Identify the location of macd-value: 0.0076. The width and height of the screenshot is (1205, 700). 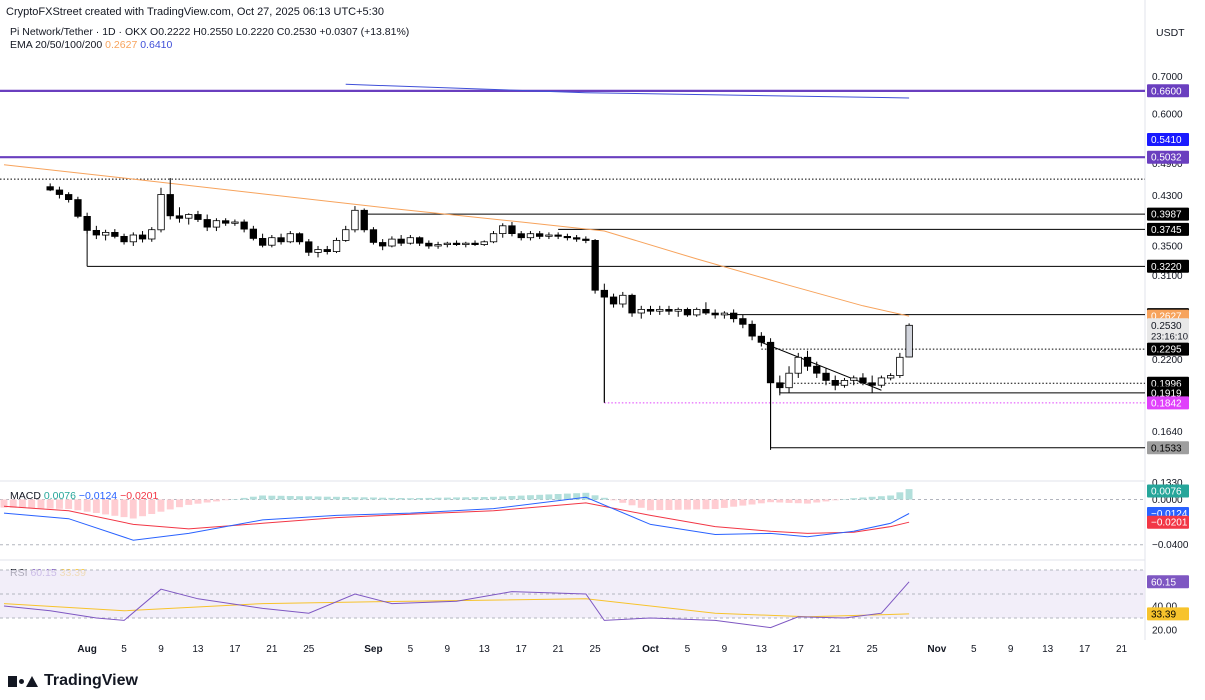
(59, 496).